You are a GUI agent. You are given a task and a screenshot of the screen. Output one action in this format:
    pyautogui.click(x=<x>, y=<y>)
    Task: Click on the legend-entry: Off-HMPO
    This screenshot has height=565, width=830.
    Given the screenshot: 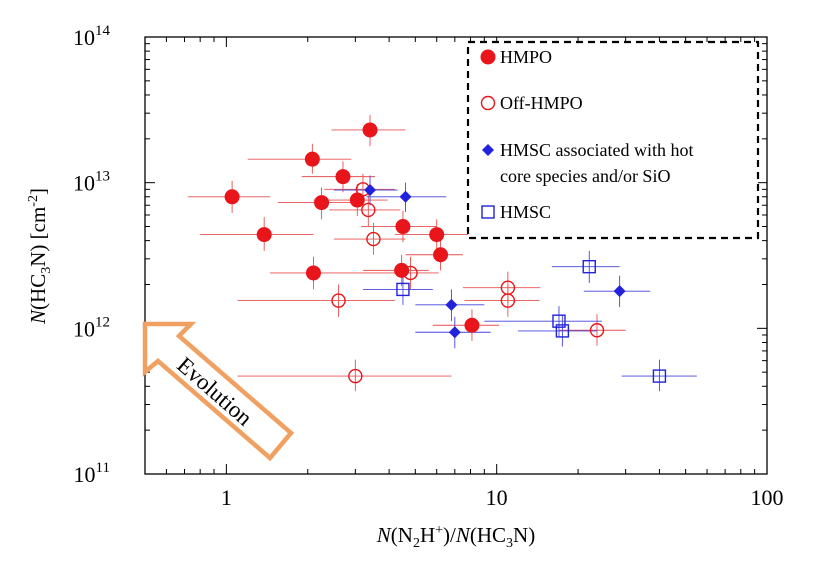 What is the action you would take?
    pyautogui.click(x=531, y=103)
    